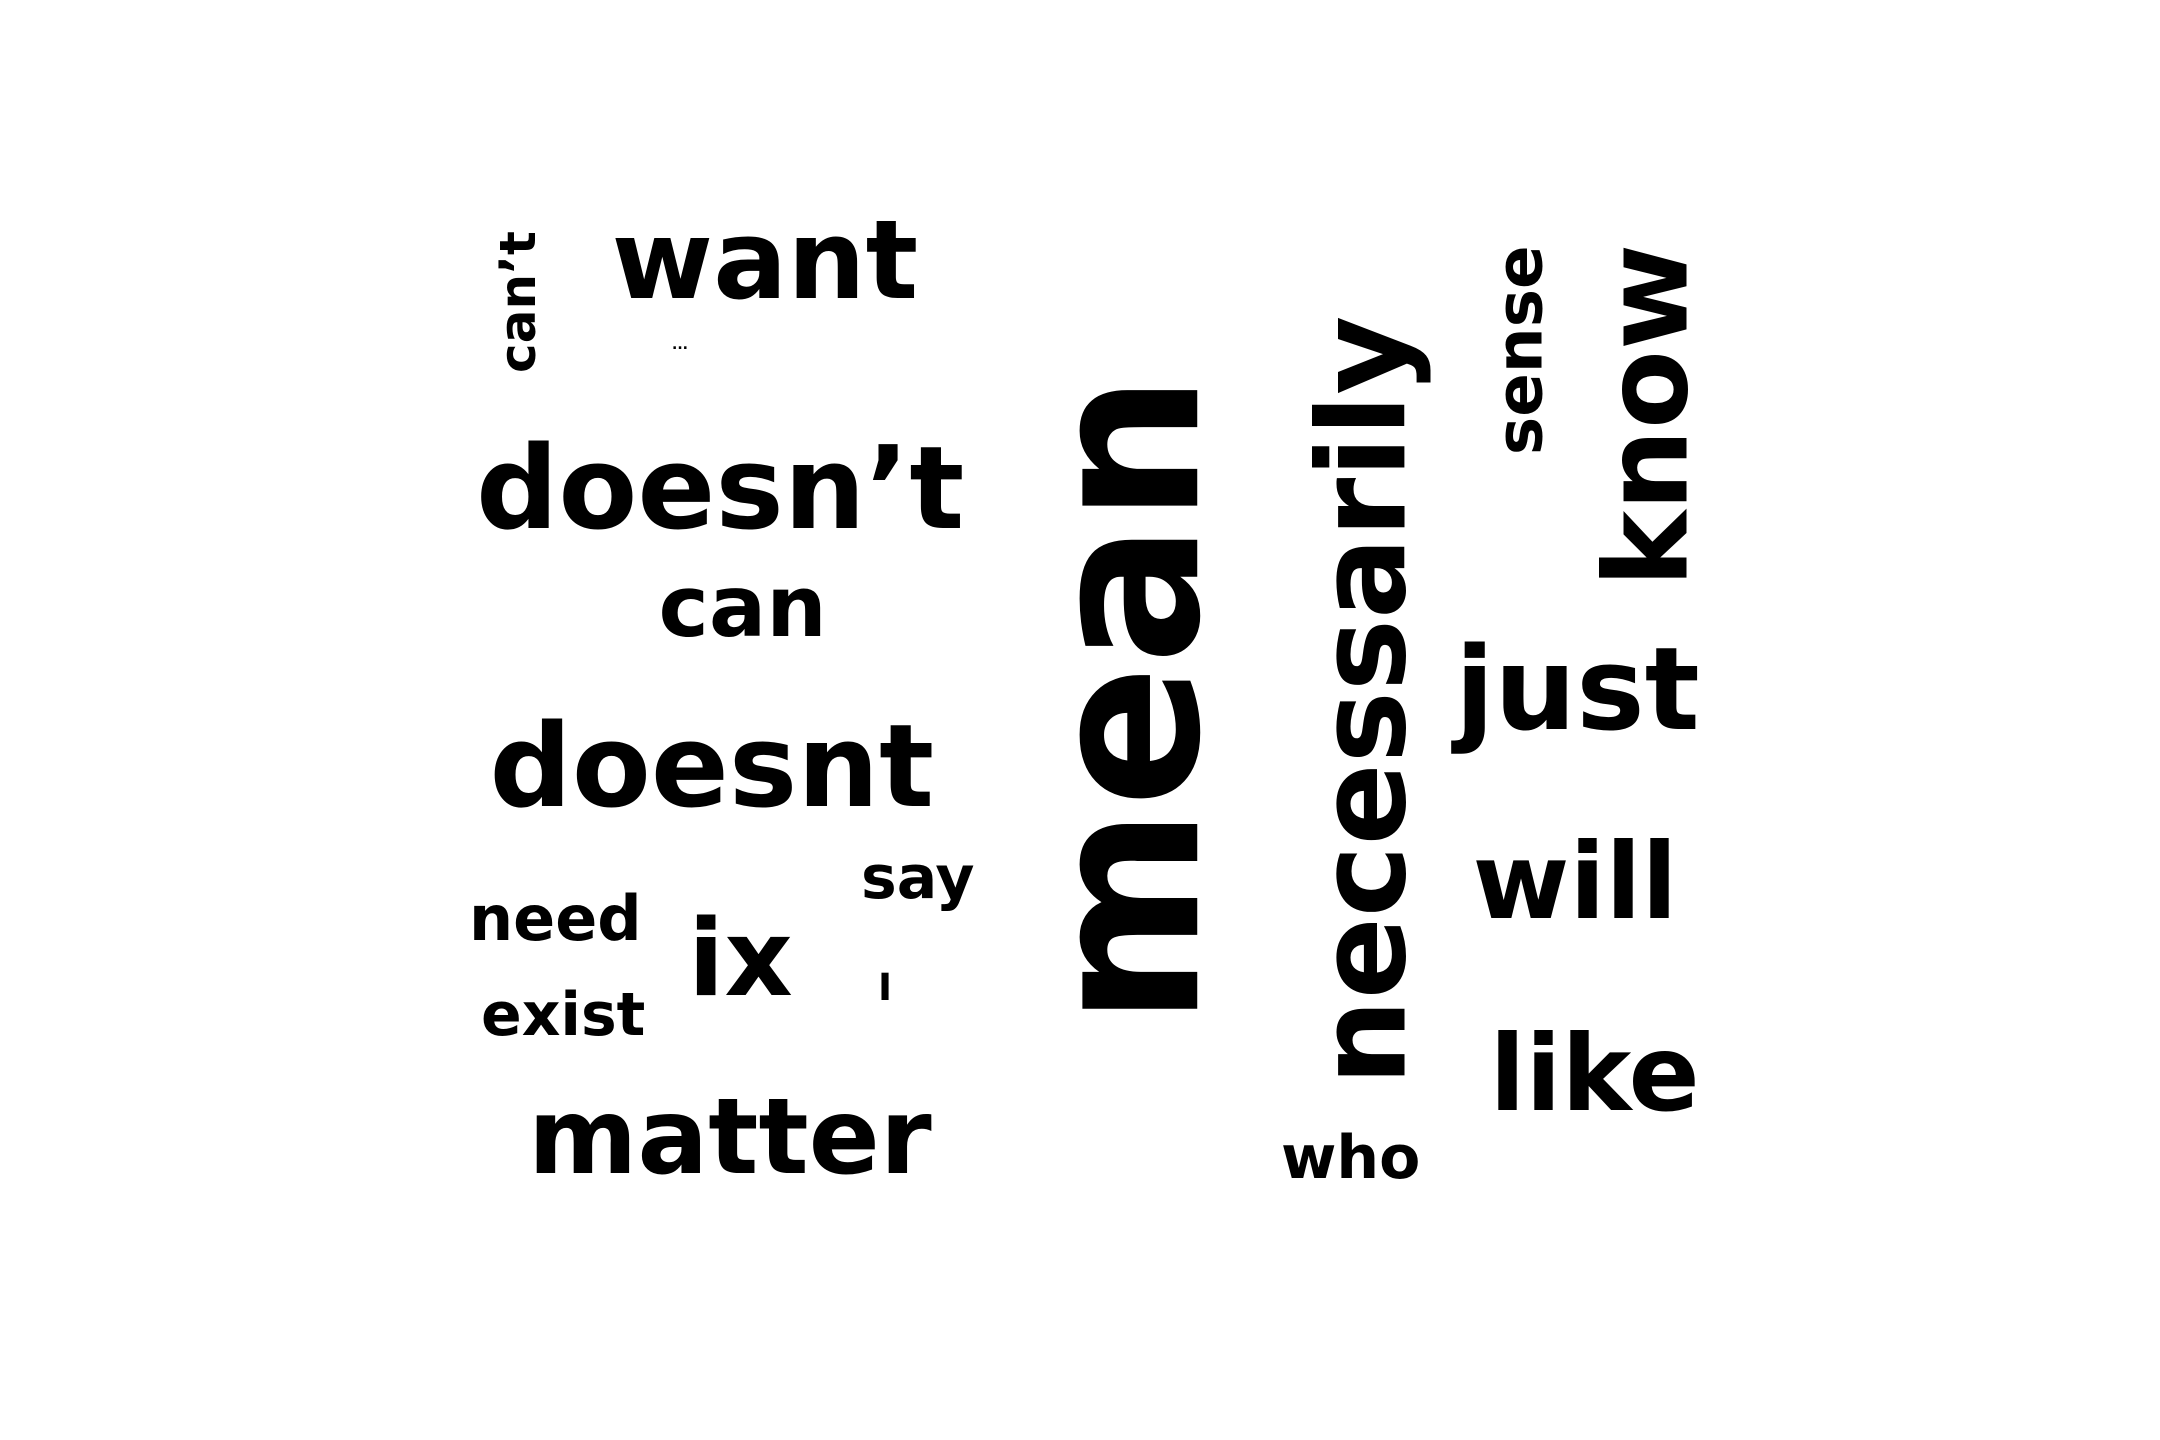  I want to click on word-doesnt: doesnt, so click(712, 767).